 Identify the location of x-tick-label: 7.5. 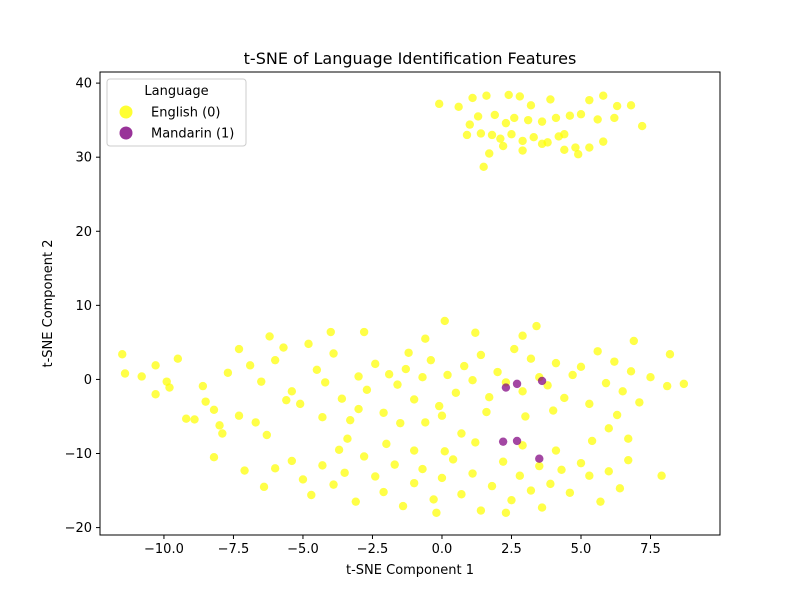
(650, 549).